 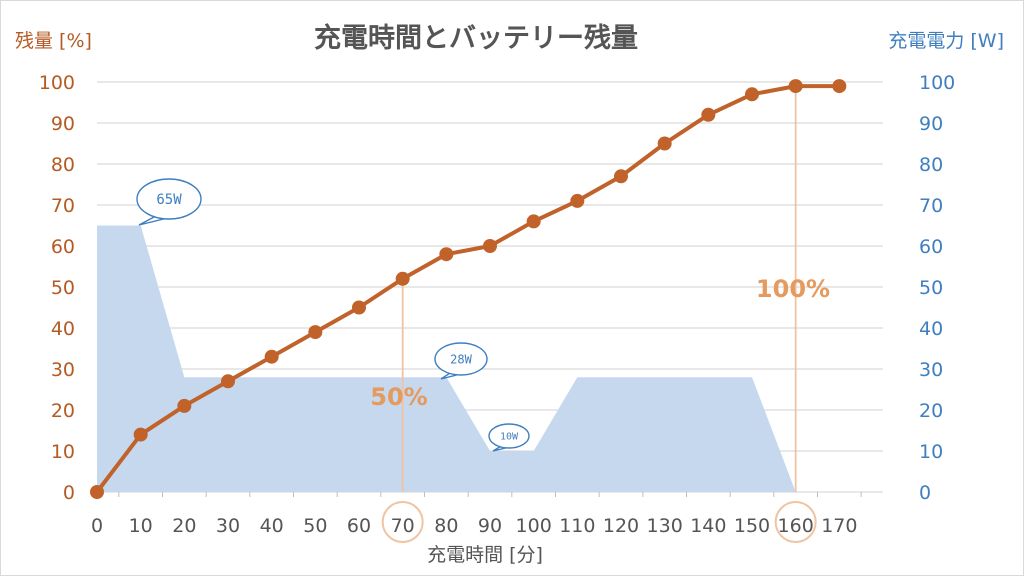 I want to click on x-tick-label: 120, so click(x=621, y=526).